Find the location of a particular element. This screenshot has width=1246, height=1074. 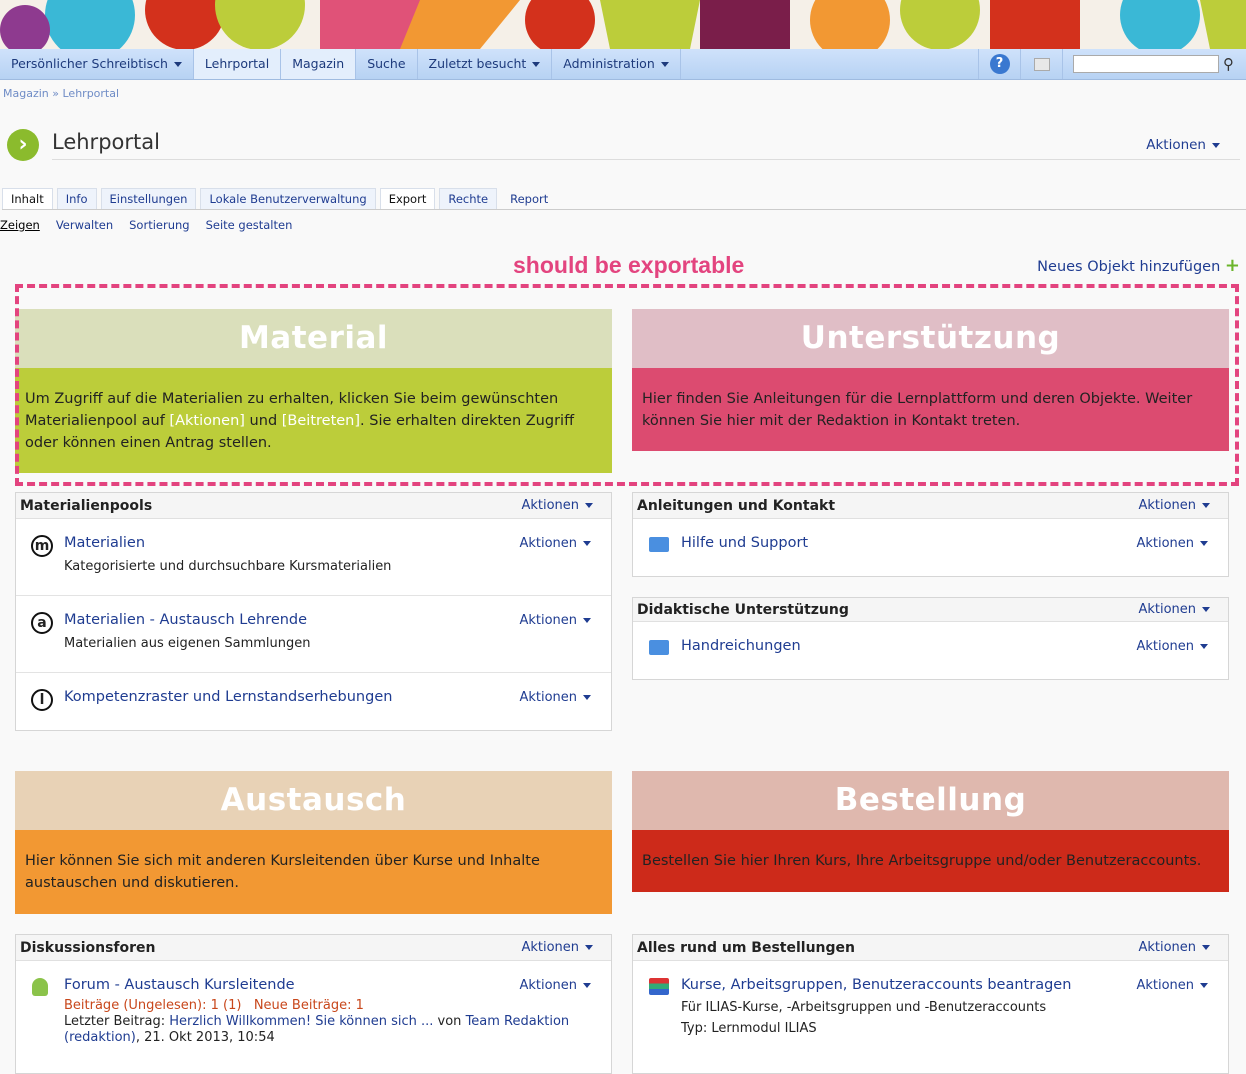

breadcrumb-magazin: Magazin is located at coordinates (26, 93).